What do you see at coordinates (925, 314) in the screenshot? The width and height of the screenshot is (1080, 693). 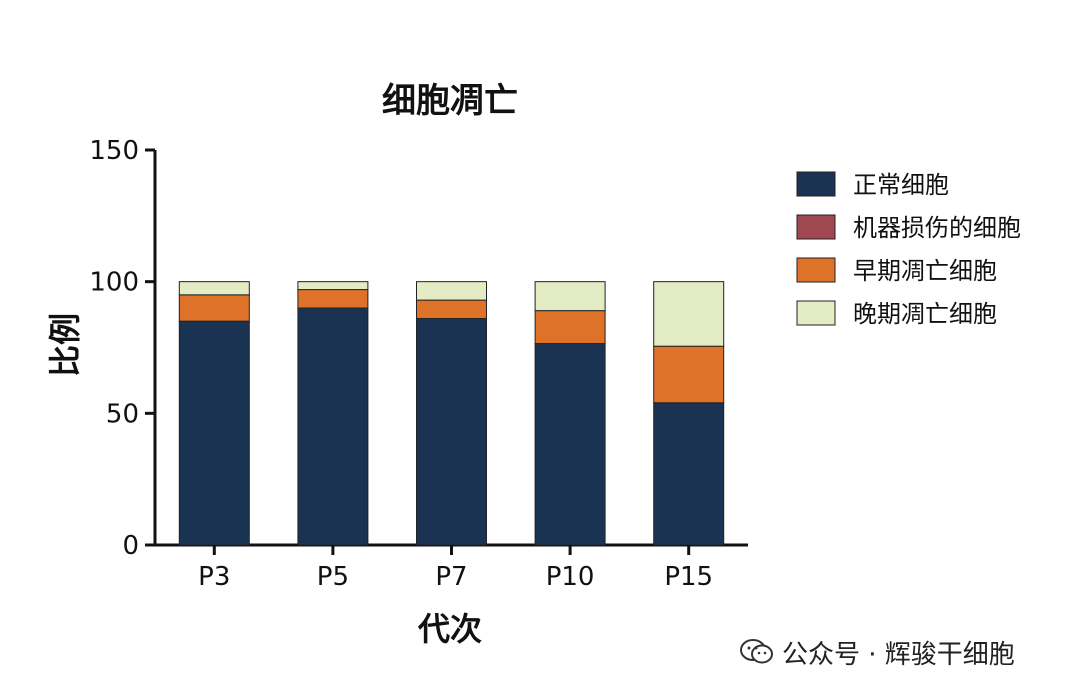 I see `legend-label: 晚期凋亡细胞` at bounding box center [925, 314].